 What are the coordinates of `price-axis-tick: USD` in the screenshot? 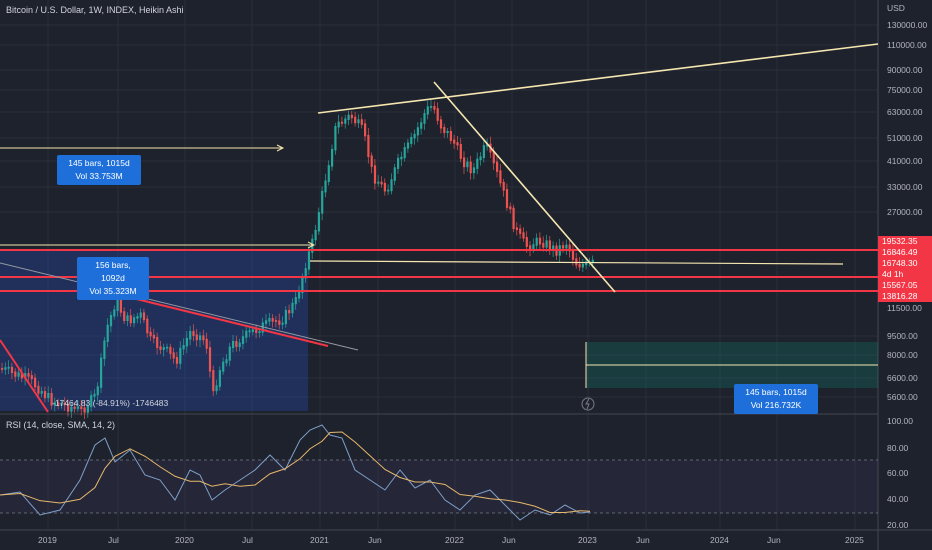 It's located at (896, 8).